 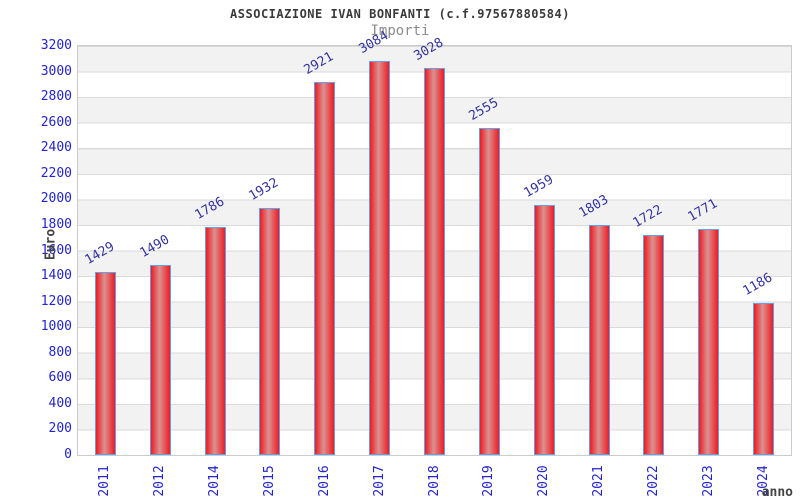 What do you see at coordinates (758, 285) in the screenshot?
I see `bar-value-label: 1186` at bounding box center [758, 285].